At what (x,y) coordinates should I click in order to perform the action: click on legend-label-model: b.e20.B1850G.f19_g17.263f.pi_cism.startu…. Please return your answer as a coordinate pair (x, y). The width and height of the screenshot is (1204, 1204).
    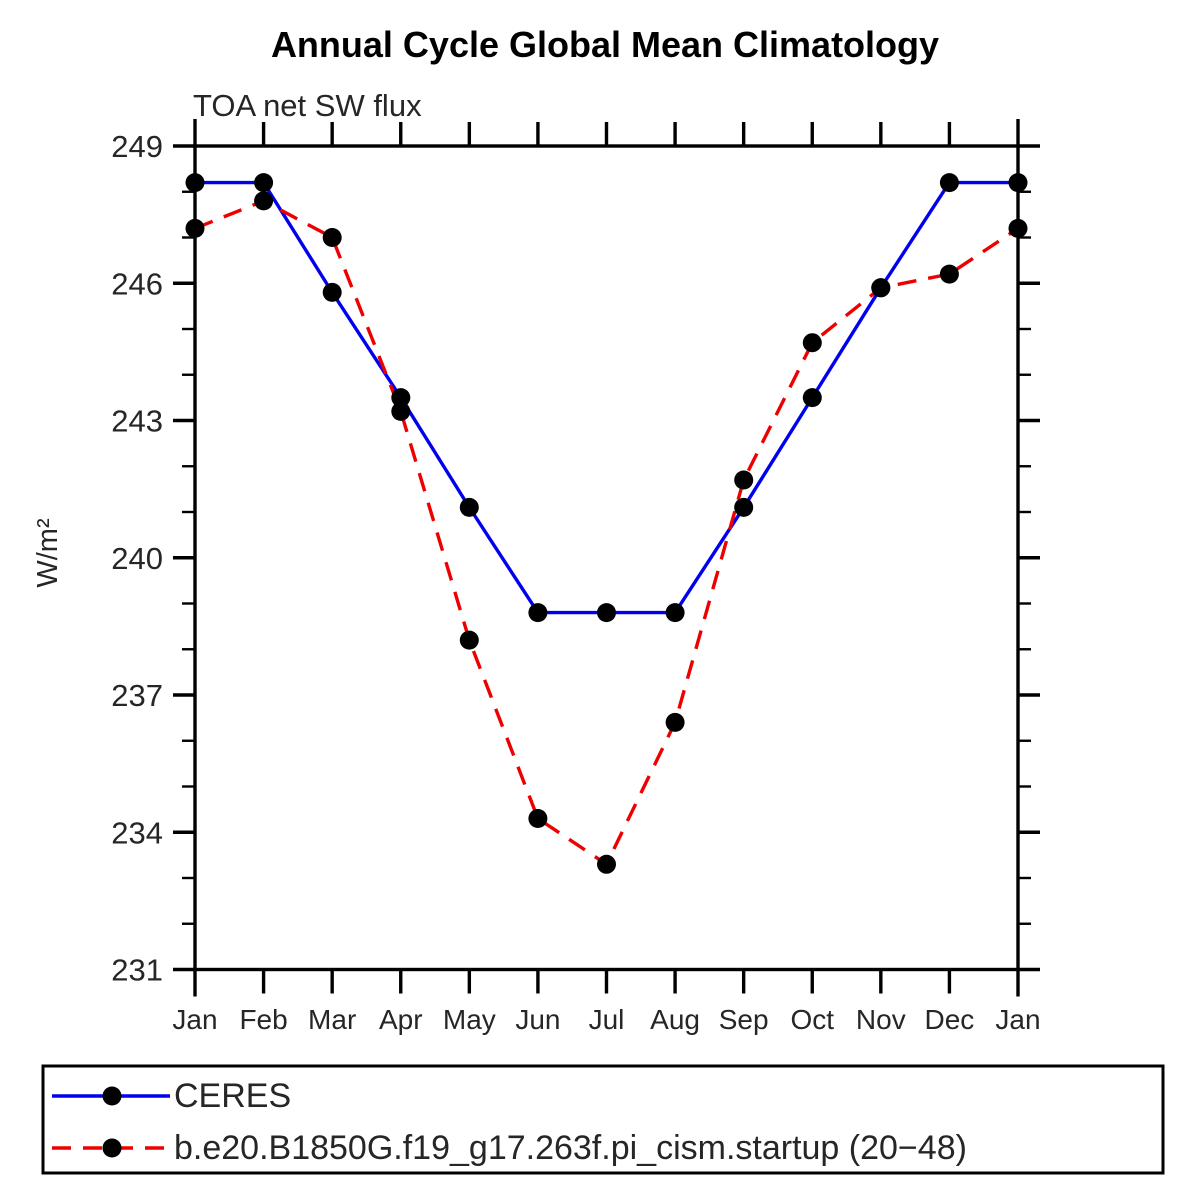
    Looking at the image, I should click on (570, 1148).